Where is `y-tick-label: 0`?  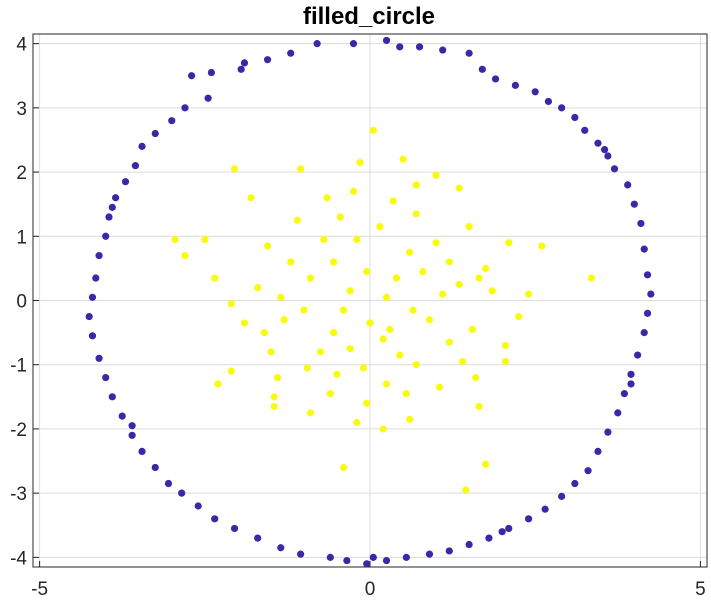 y-tick-label: 0 is located at coordinates (21, 302).